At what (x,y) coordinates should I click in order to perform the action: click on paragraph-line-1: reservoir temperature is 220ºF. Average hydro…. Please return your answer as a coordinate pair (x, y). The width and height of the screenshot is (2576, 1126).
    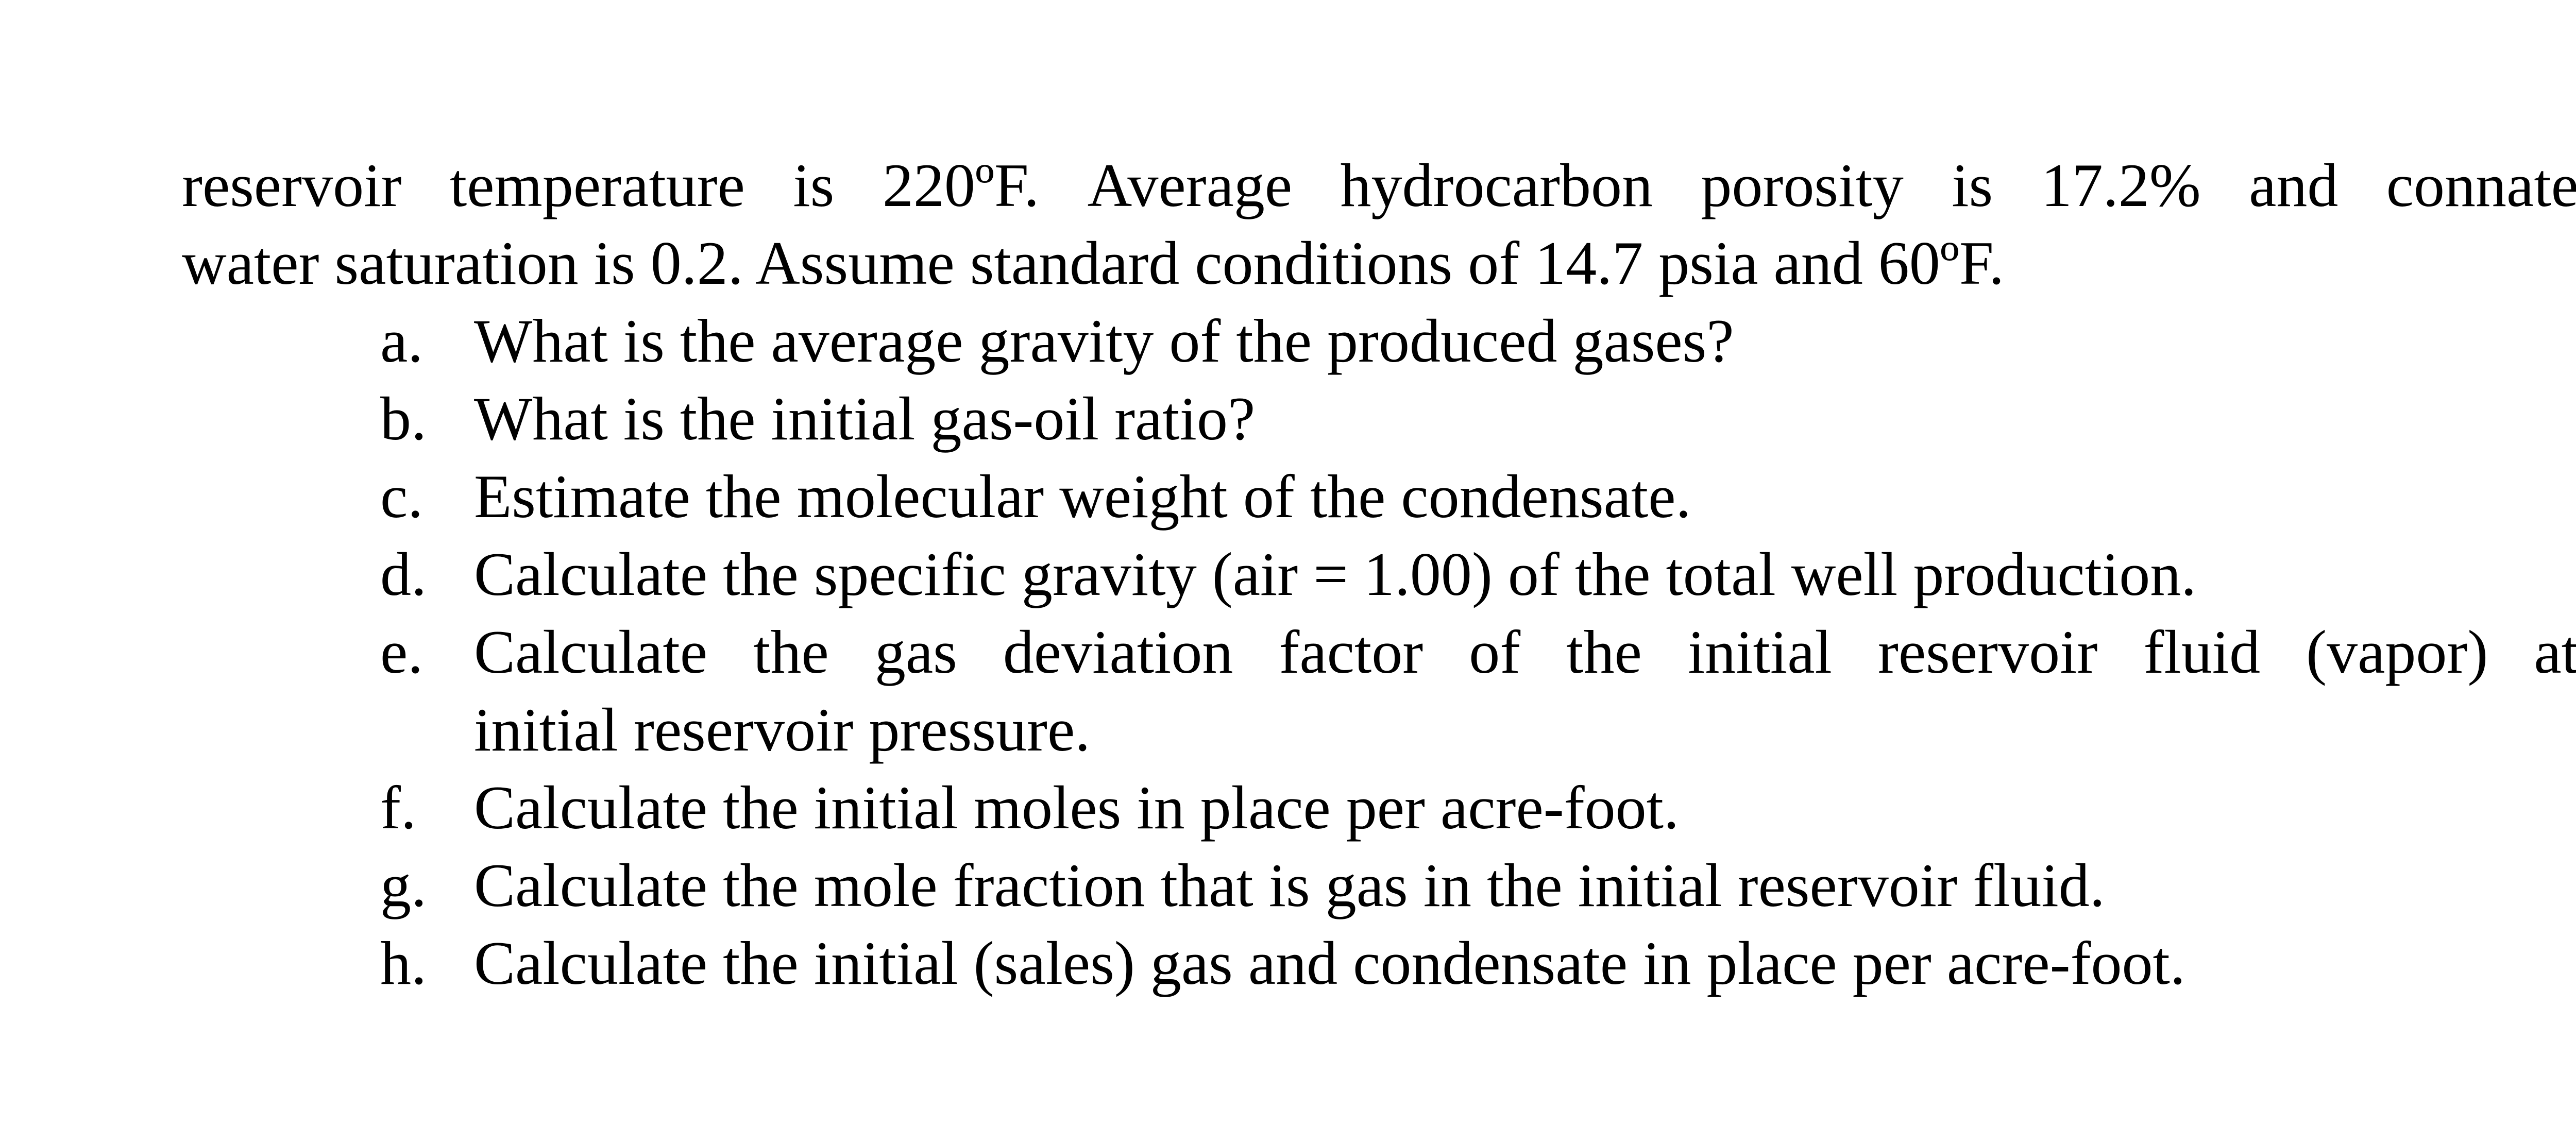
    Looking at the image, I should click on (1379, 185).